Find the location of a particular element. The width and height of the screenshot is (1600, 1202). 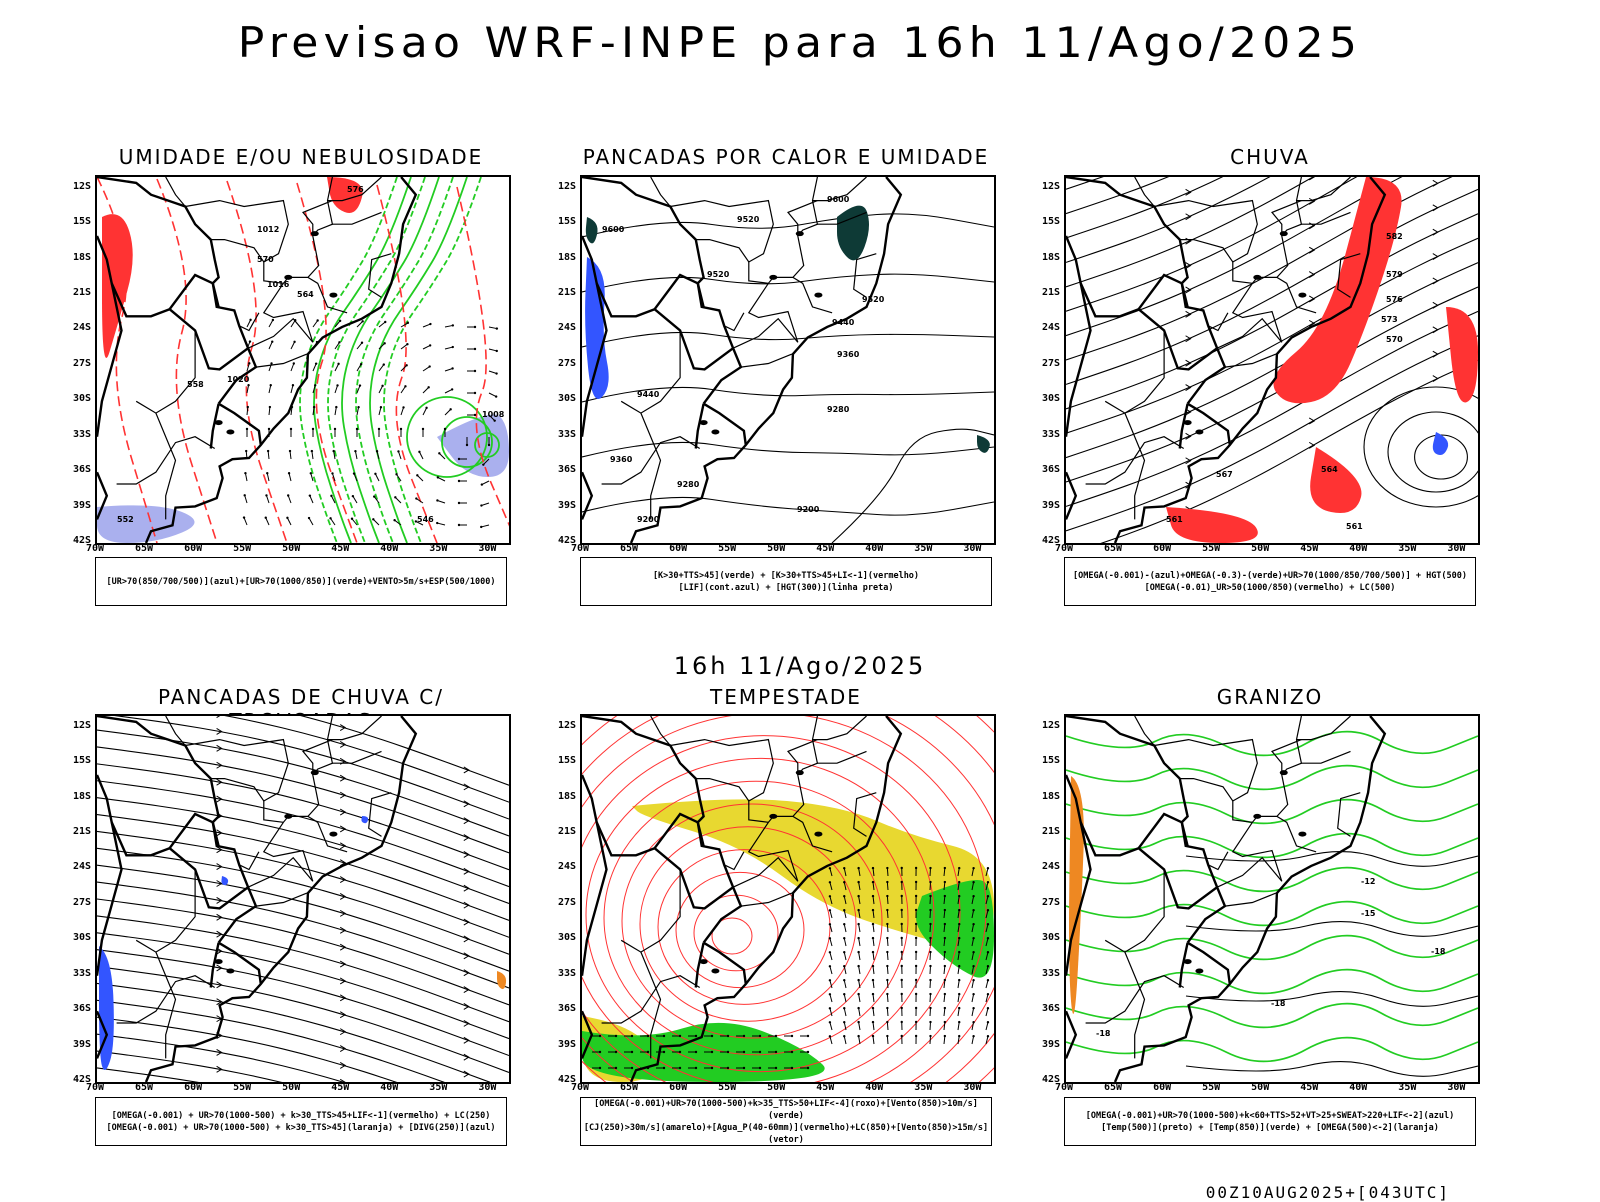

longitude-label: 70W is located at coordinates (580, 1087).